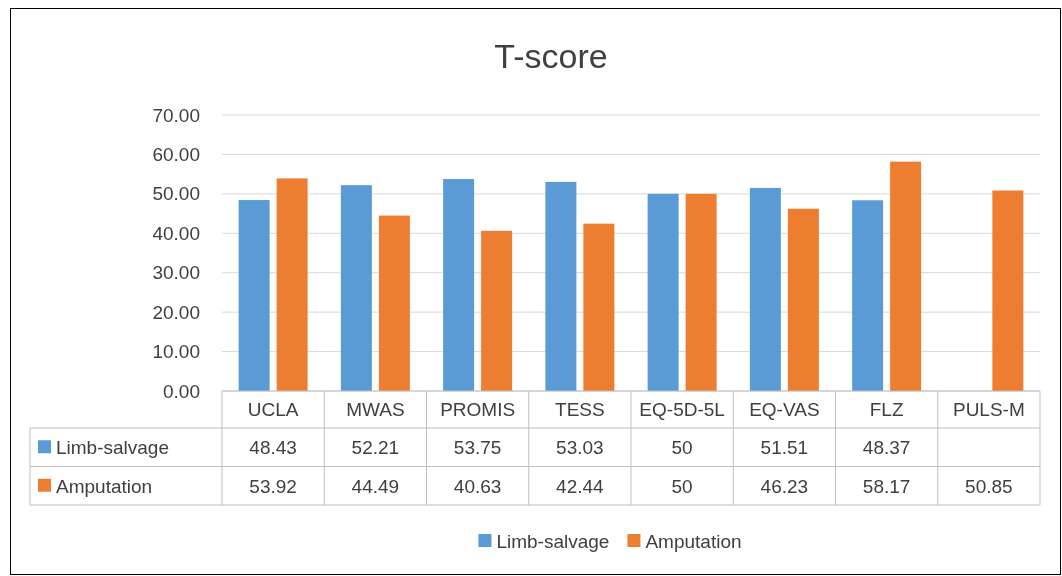 Image resolution: width=1062 pixels, height=576 pixels. What do you see at coordinates (112, 448) in the screenshot?
I see `legend-label: Limb-salvage` at bounding box center [112, 448].